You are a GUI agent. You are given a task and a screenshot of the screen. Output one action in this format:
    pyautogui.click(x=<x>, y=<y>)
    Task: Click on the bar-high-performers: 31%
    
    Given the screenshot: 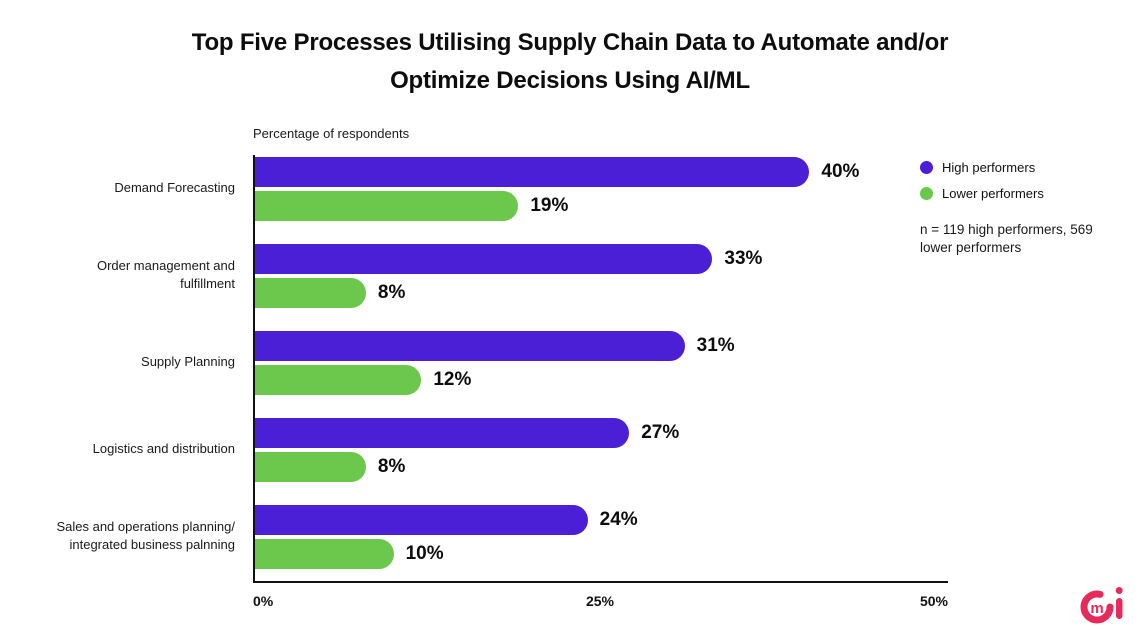 What is the action you would take?
    pyautogui.click(x=495, y=346)
    